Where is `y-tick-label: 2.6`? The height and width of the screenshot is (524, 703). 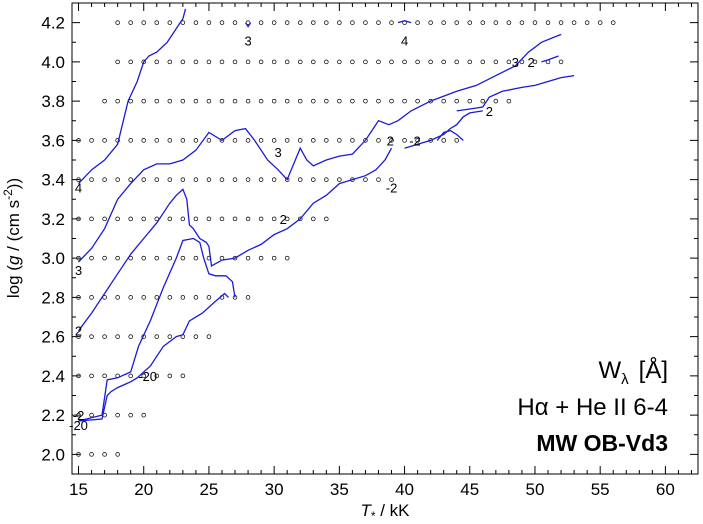 y-tick-label: 2.6 is located at coordinates (53, 337).